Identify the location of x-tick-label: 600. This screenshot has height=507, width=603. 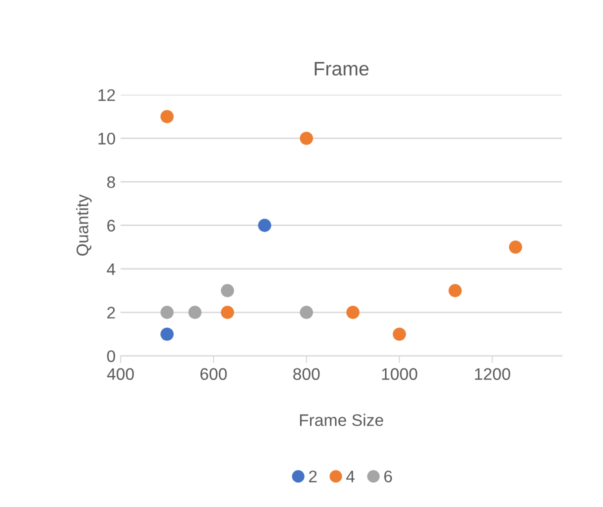
(213, 374).